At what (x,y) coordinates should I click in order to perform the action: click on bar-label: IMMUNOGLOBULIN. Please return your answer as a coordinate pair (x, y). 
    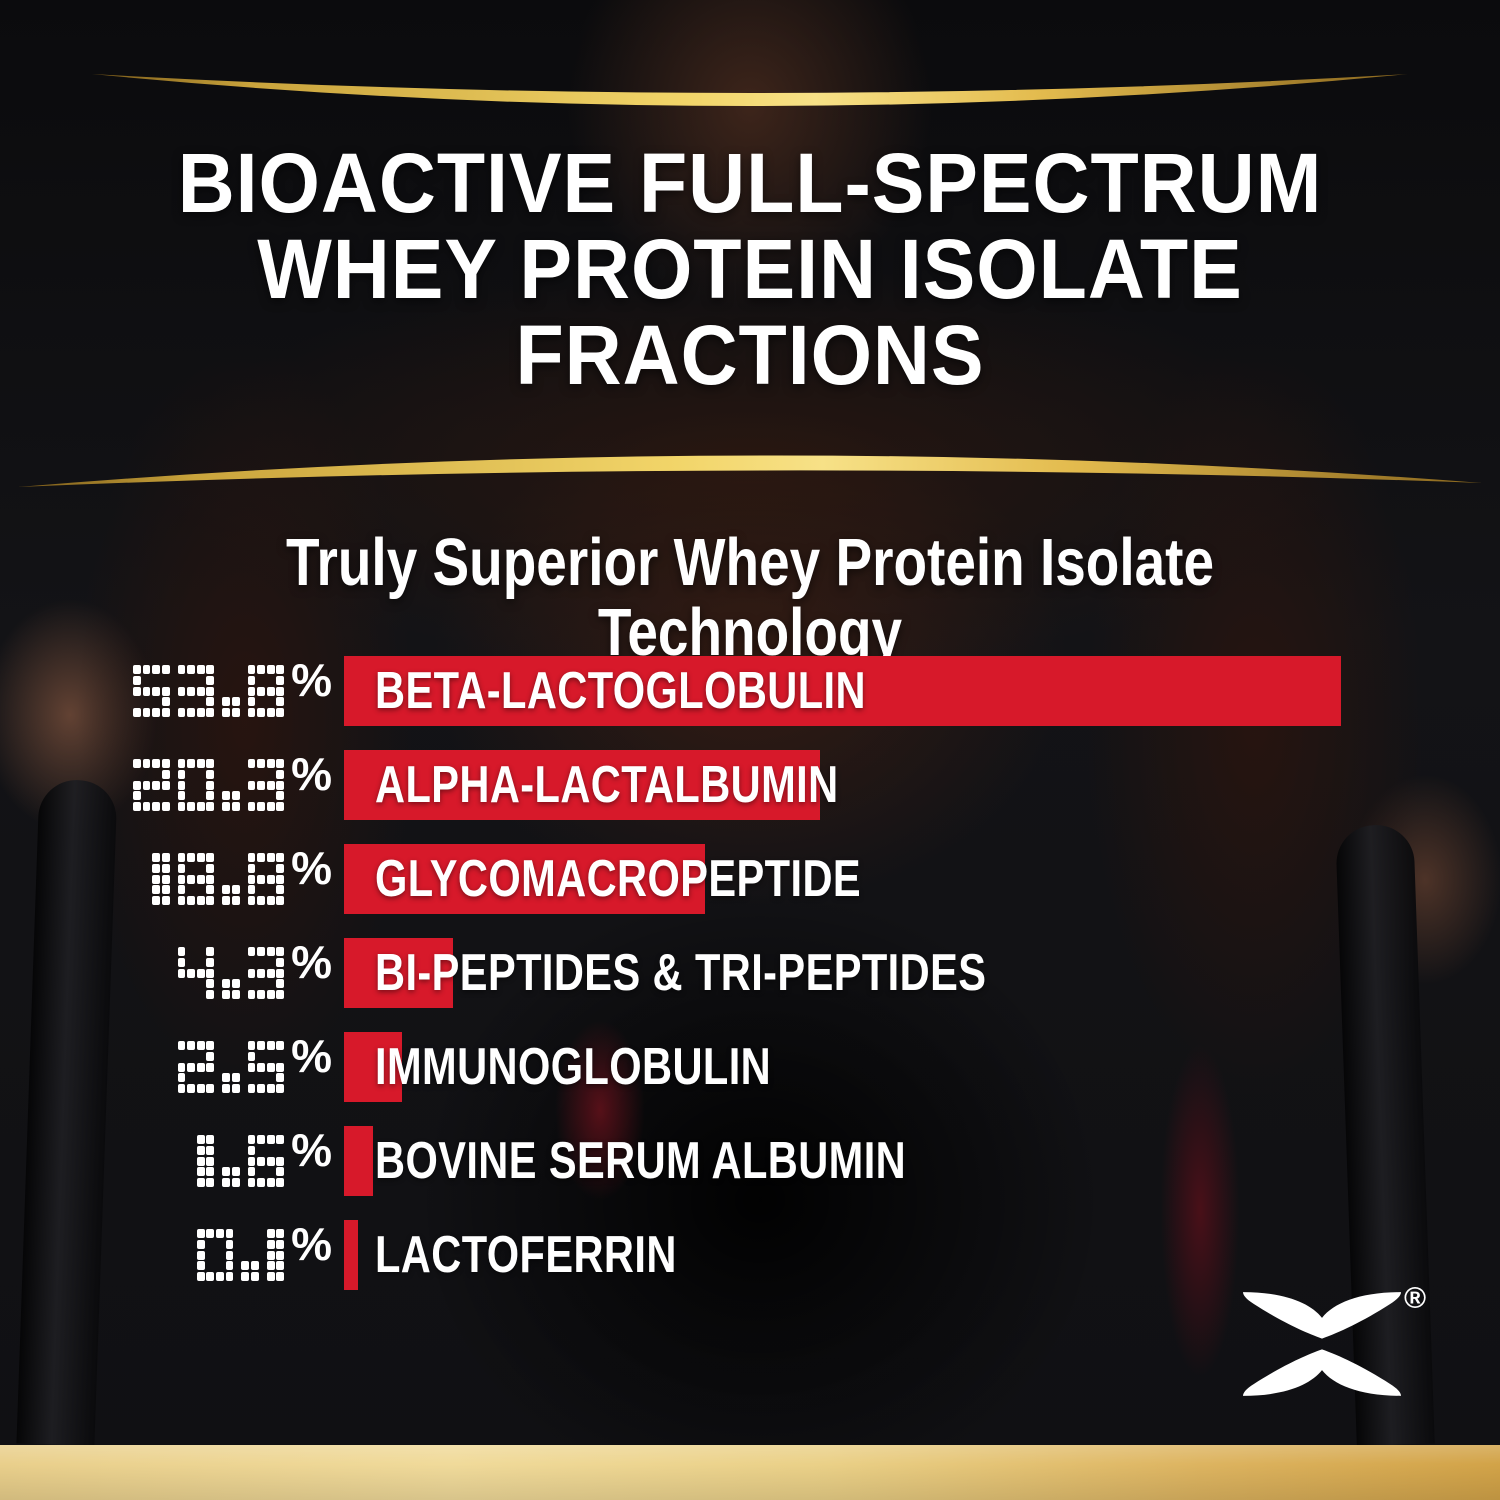
    Looking at the image, I should click on (573, 1067).